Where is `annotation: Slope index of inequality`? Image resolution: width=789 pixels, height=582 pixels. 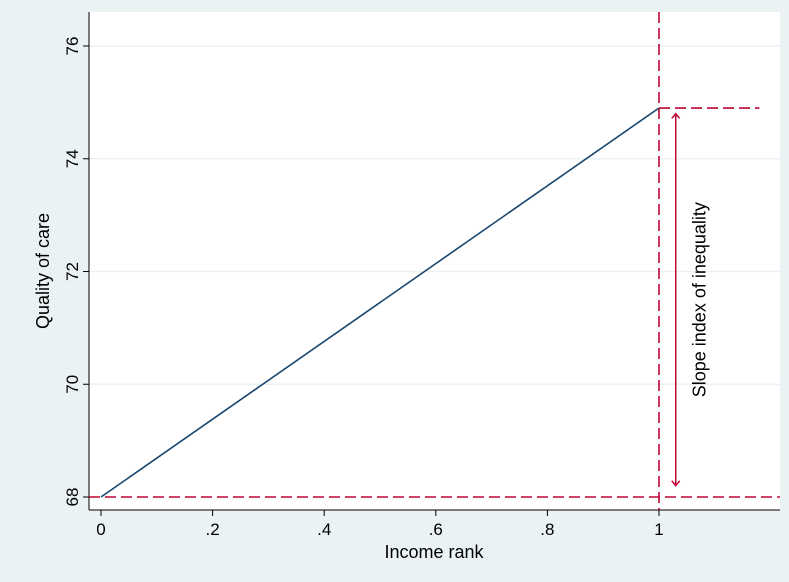 annotation: Slope index of inequality is located at coordinates (693, 300).